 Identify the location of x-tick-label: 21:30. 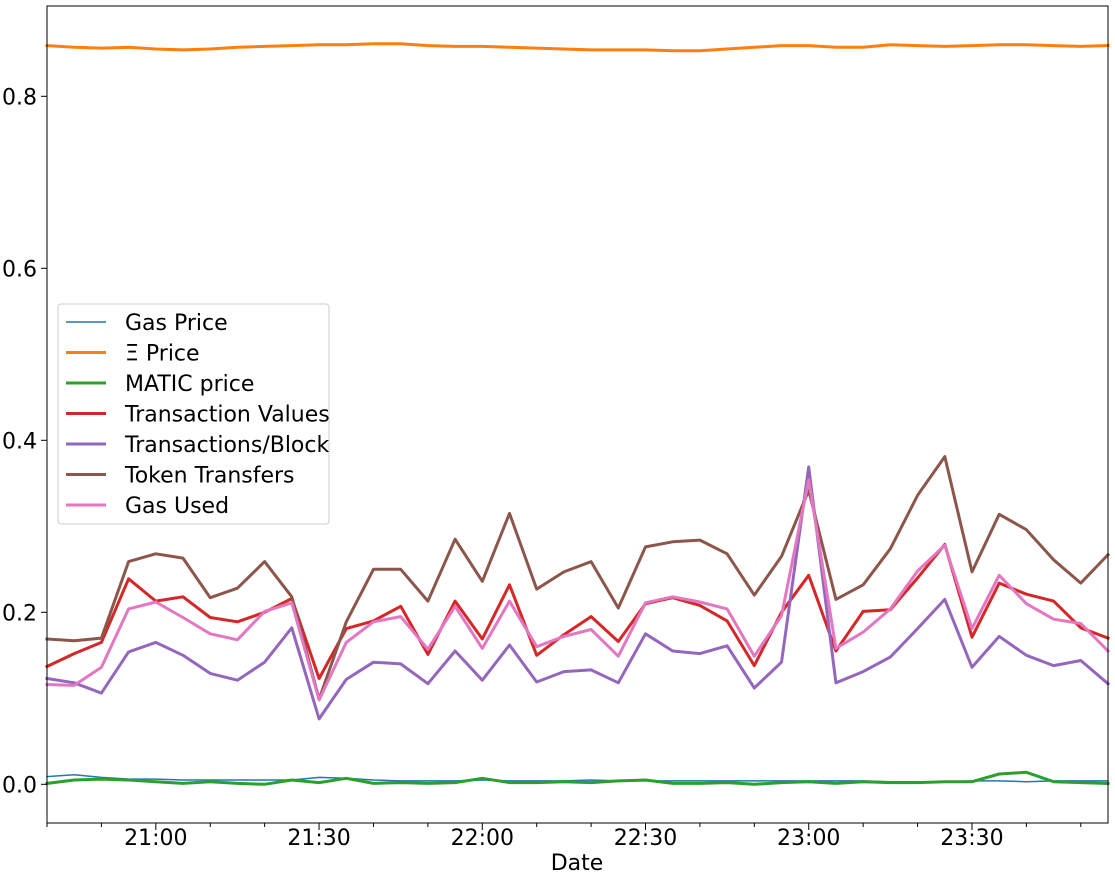
(318, 838).